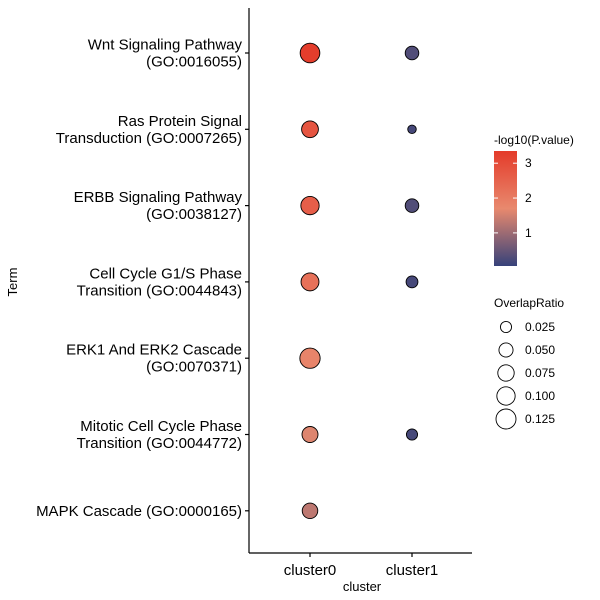 The width and height of the screenshot is (600, 600). Describe the element at coordinates (194, 214) in the screenshot. I see `term-label: (GO:0038127)` at that location.